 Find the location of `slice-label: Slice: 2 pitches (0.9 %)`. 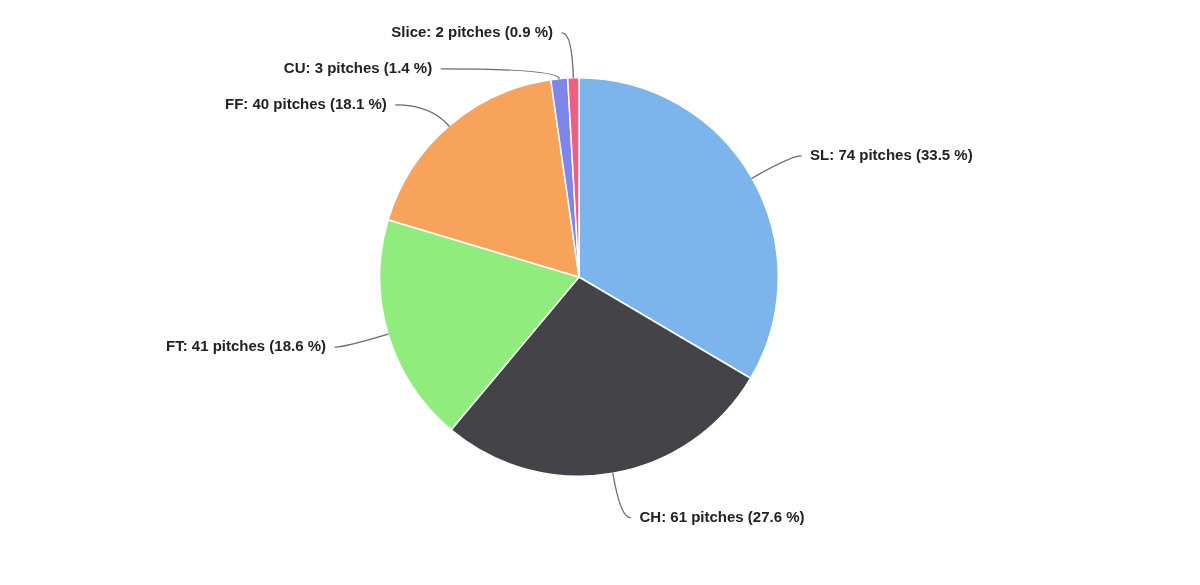

slice-label: Slice: 2 pitches (0.9 %) is located at coordinates (472, 31).